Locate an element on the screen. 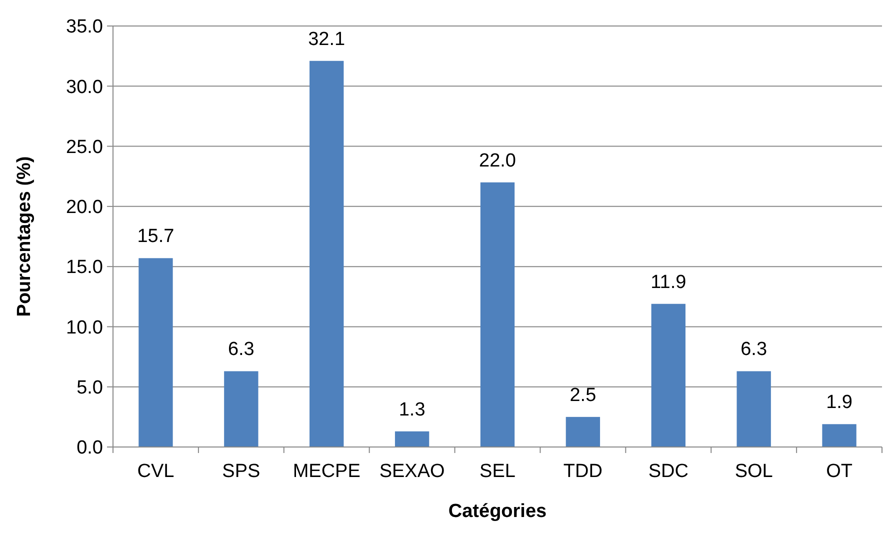  x-tick-label: TDD is located at coordinates (582, 471).